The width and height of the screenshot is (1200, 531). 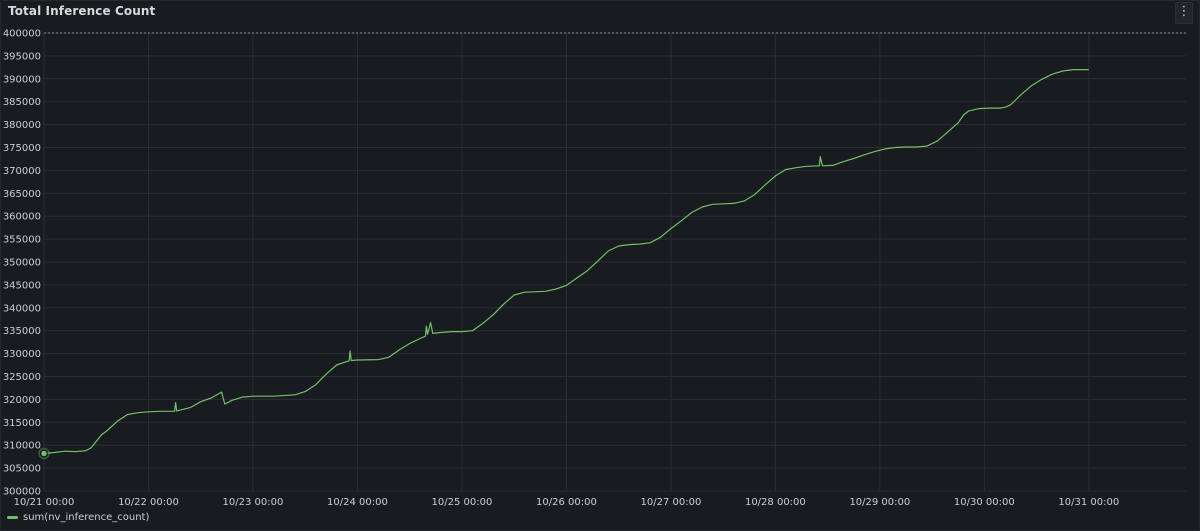 I want to click on x-tick-label: 10/21 00:00, so click(x=44, y=502).